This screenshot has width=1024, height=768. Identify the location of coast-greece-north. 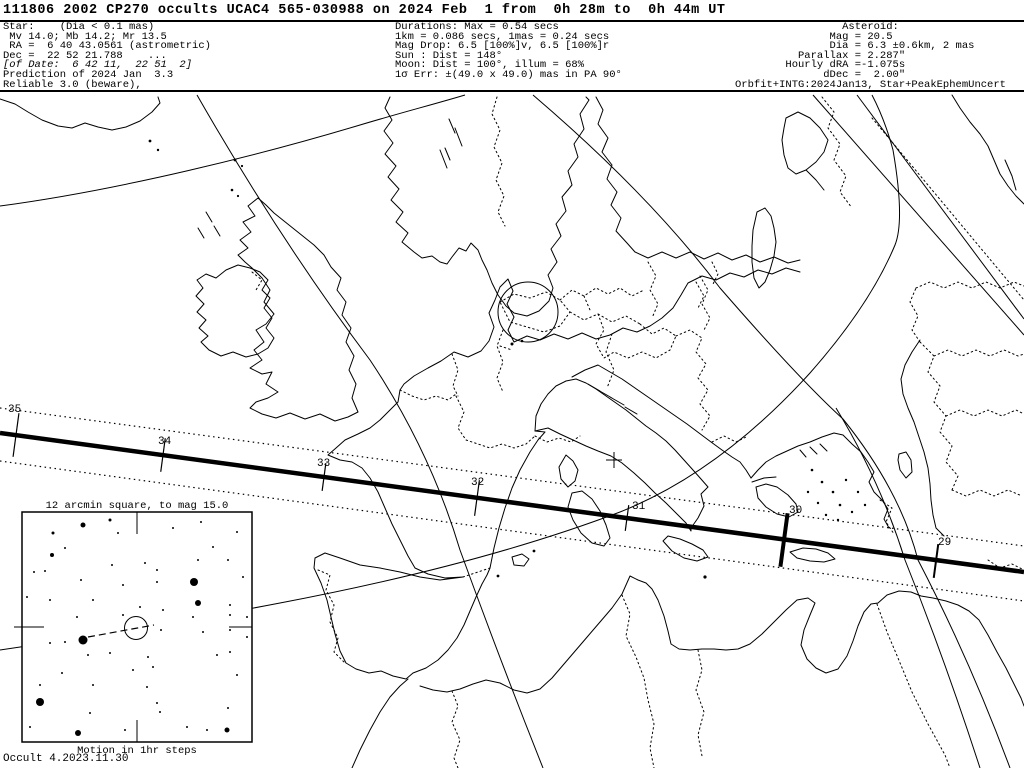
(820, 480).